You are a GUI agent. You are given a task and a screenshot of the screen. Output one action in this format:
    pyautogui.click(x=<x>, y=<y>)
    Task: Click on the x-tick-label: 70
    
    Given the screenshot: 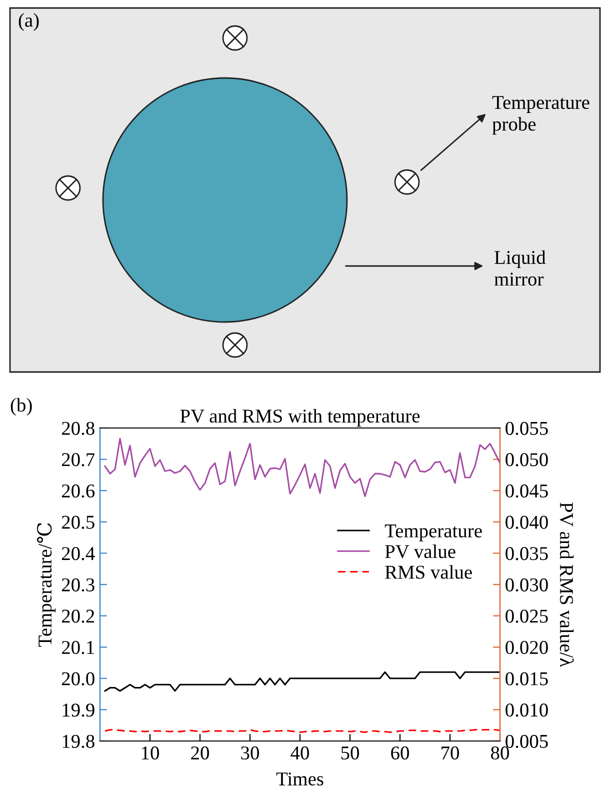 What is the action you would take?
    pyautogui.click(x=450, y=753)
    